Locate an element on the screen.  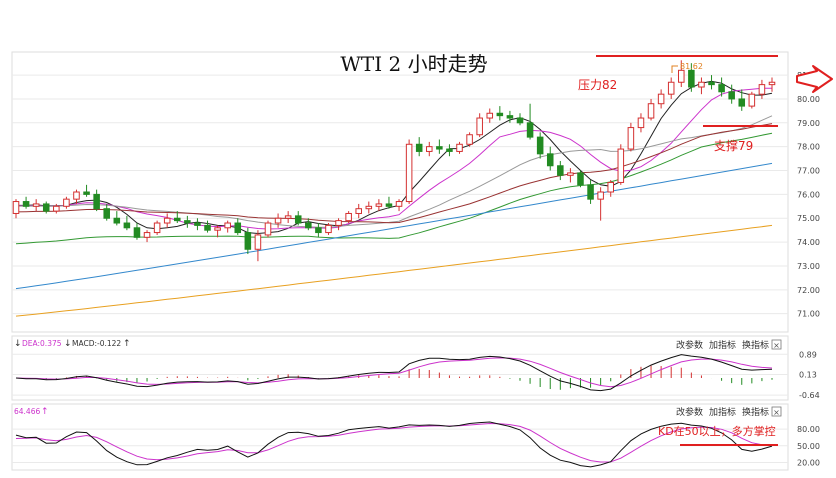
macd-close-button is located at coordinates (776, 344).